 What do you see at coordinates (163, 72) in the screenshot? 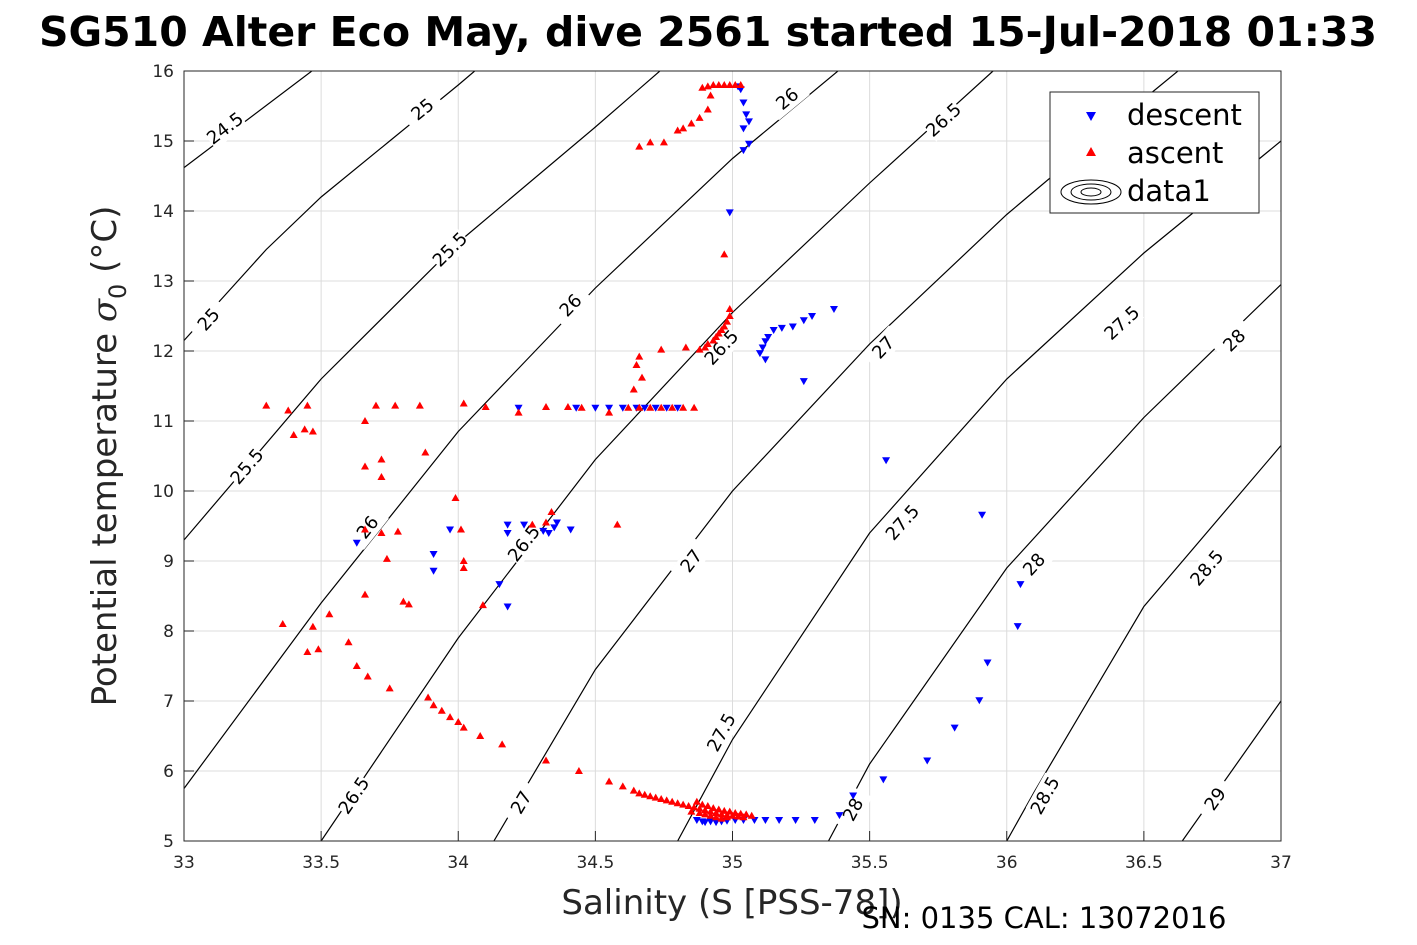
I see `y-tick-label: 16` at bounding box center [163, 72].